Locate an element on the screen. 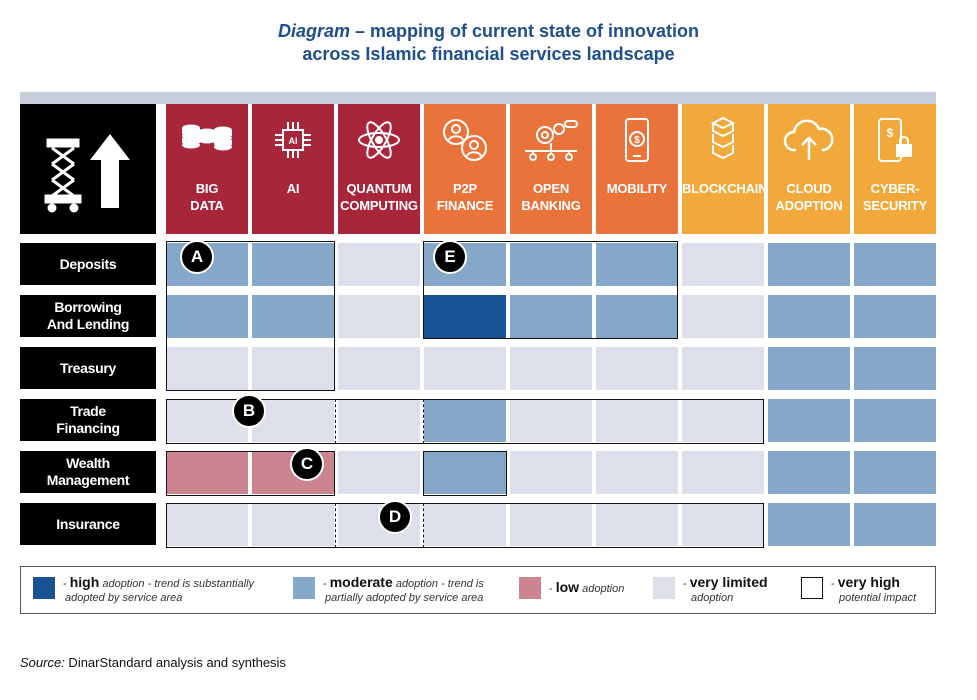 The height and width of the screenshot is (700, 977). marker-b: B is located at coordinates (249, 411).